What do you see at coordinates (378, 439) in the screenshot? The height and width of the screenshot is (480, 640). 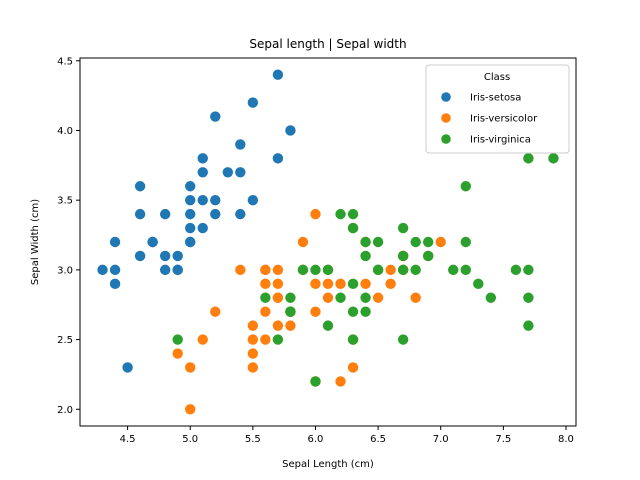 I see `x-tick-label: 6.5` at bounding box center [378, 439].